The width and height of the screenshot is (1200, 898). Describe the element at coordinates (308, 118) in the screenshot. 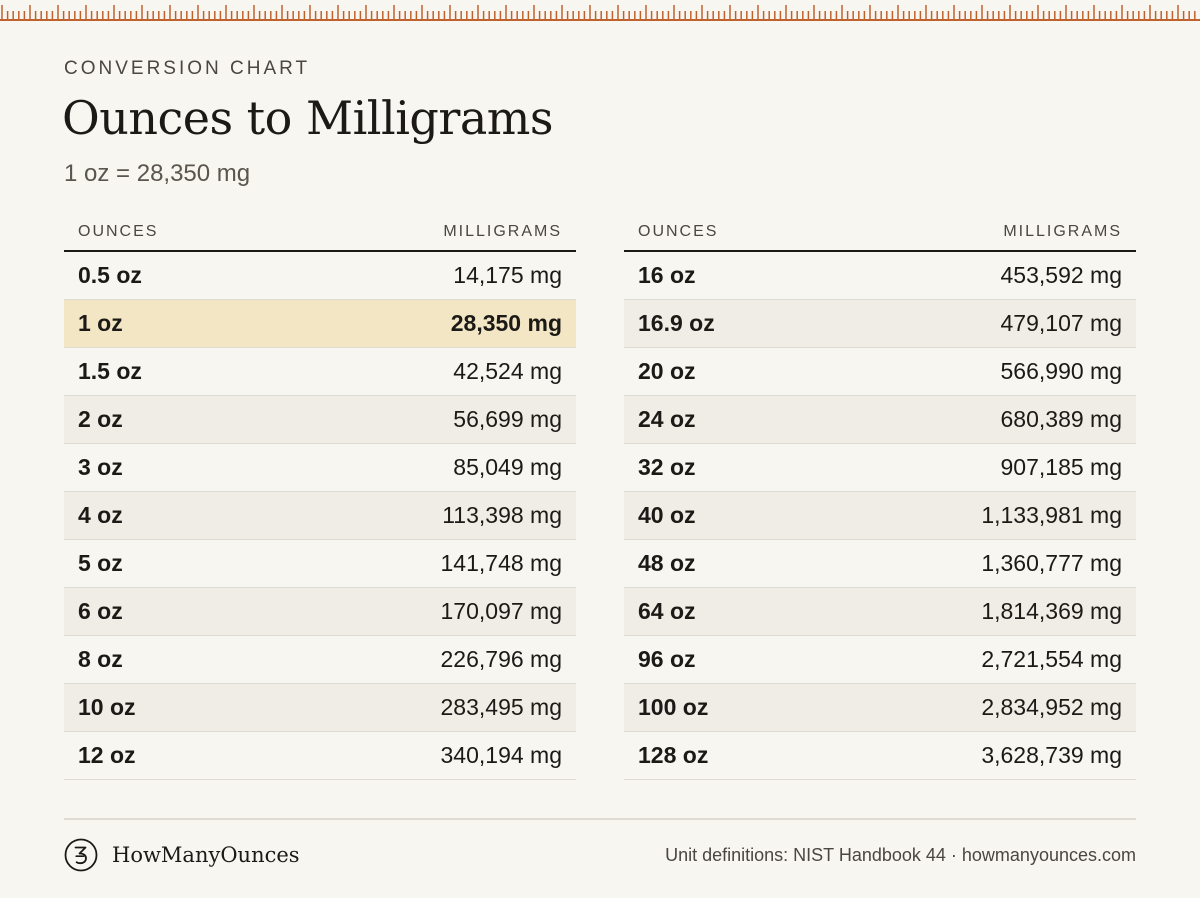

I see `page-title: Ounces to Milligrams` at that location.